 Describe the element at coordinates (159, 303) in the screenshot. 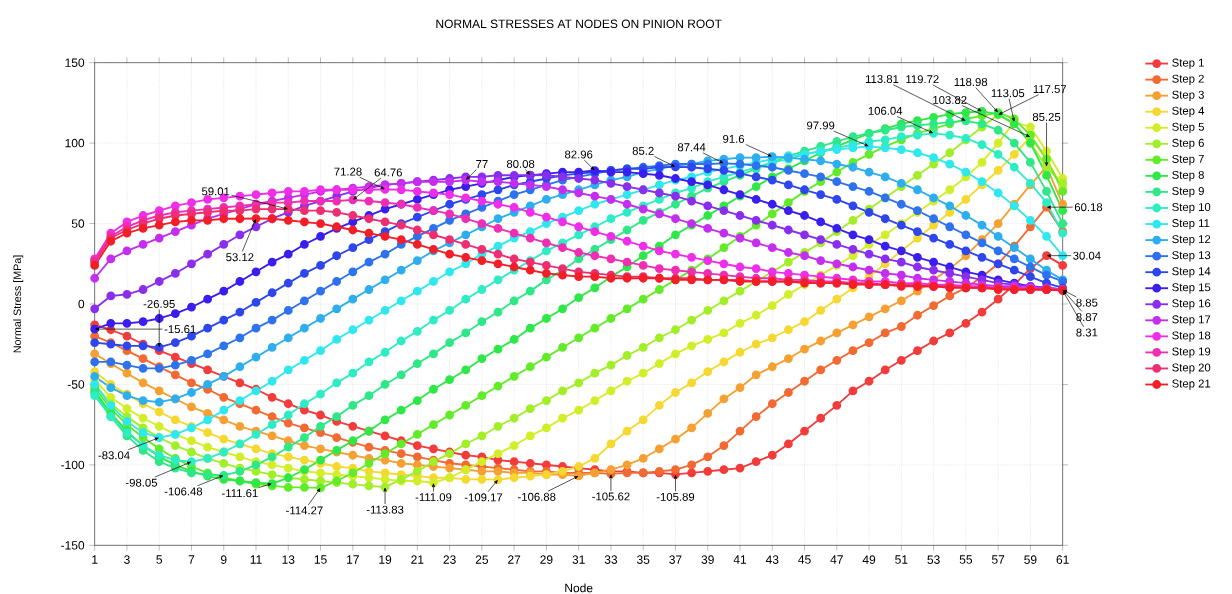

I see `annotation: -26.95` at that location.